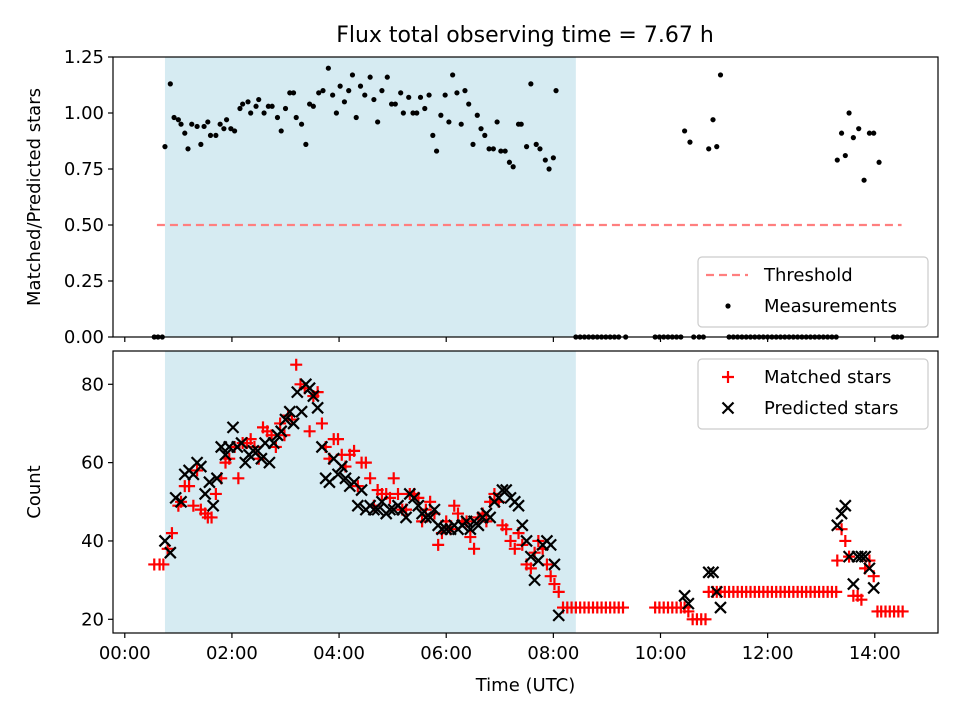 The height and width of the screenshot is (720, 960). What do you see at coordinates (525, 35) in the screenshot?
I see `figure-title: Flux total observing time = 7.67 h` at bounding box center [525, 35].